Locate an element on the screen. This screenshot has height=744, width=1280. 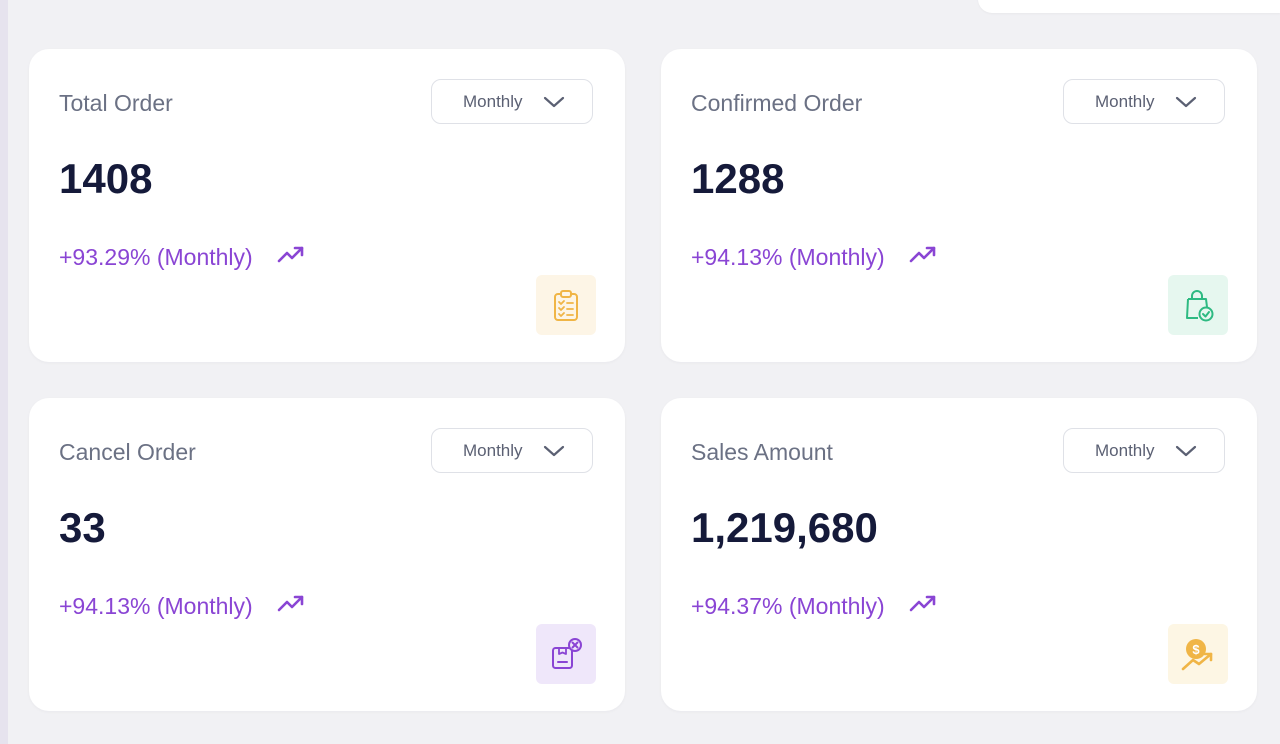
shopping-bag-check-icon is located at coordinates (1200, 306).